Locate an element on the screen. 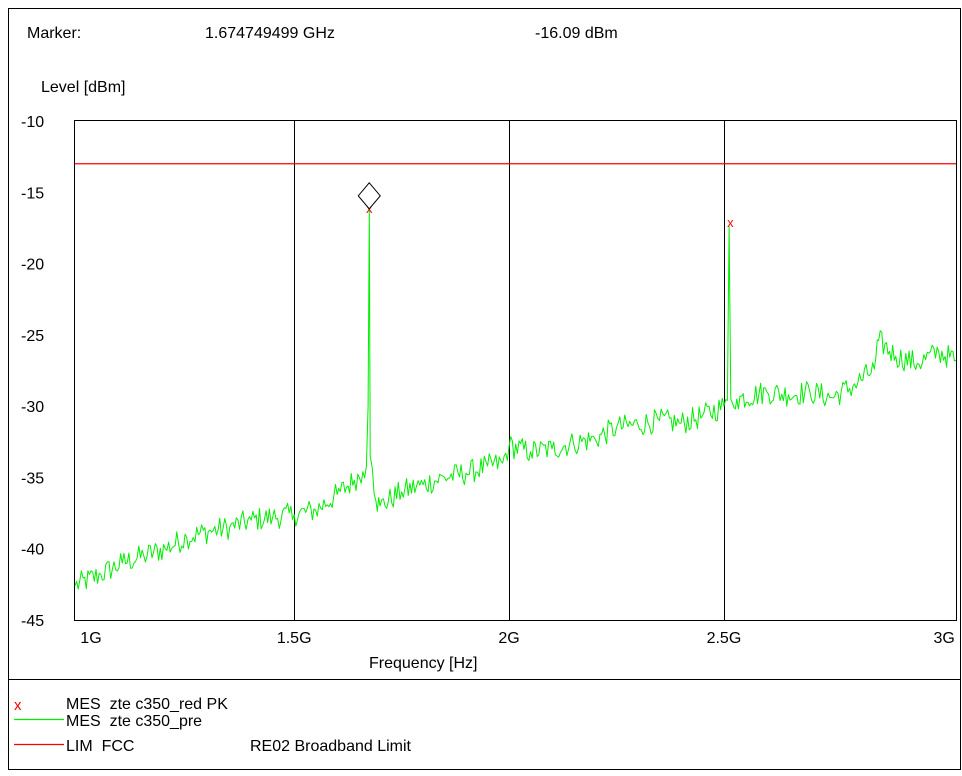 The width and height of the screenshot is (962, 776). legend-limit-description: RE02 Broadband Limit is located at coordinates (331, 746).